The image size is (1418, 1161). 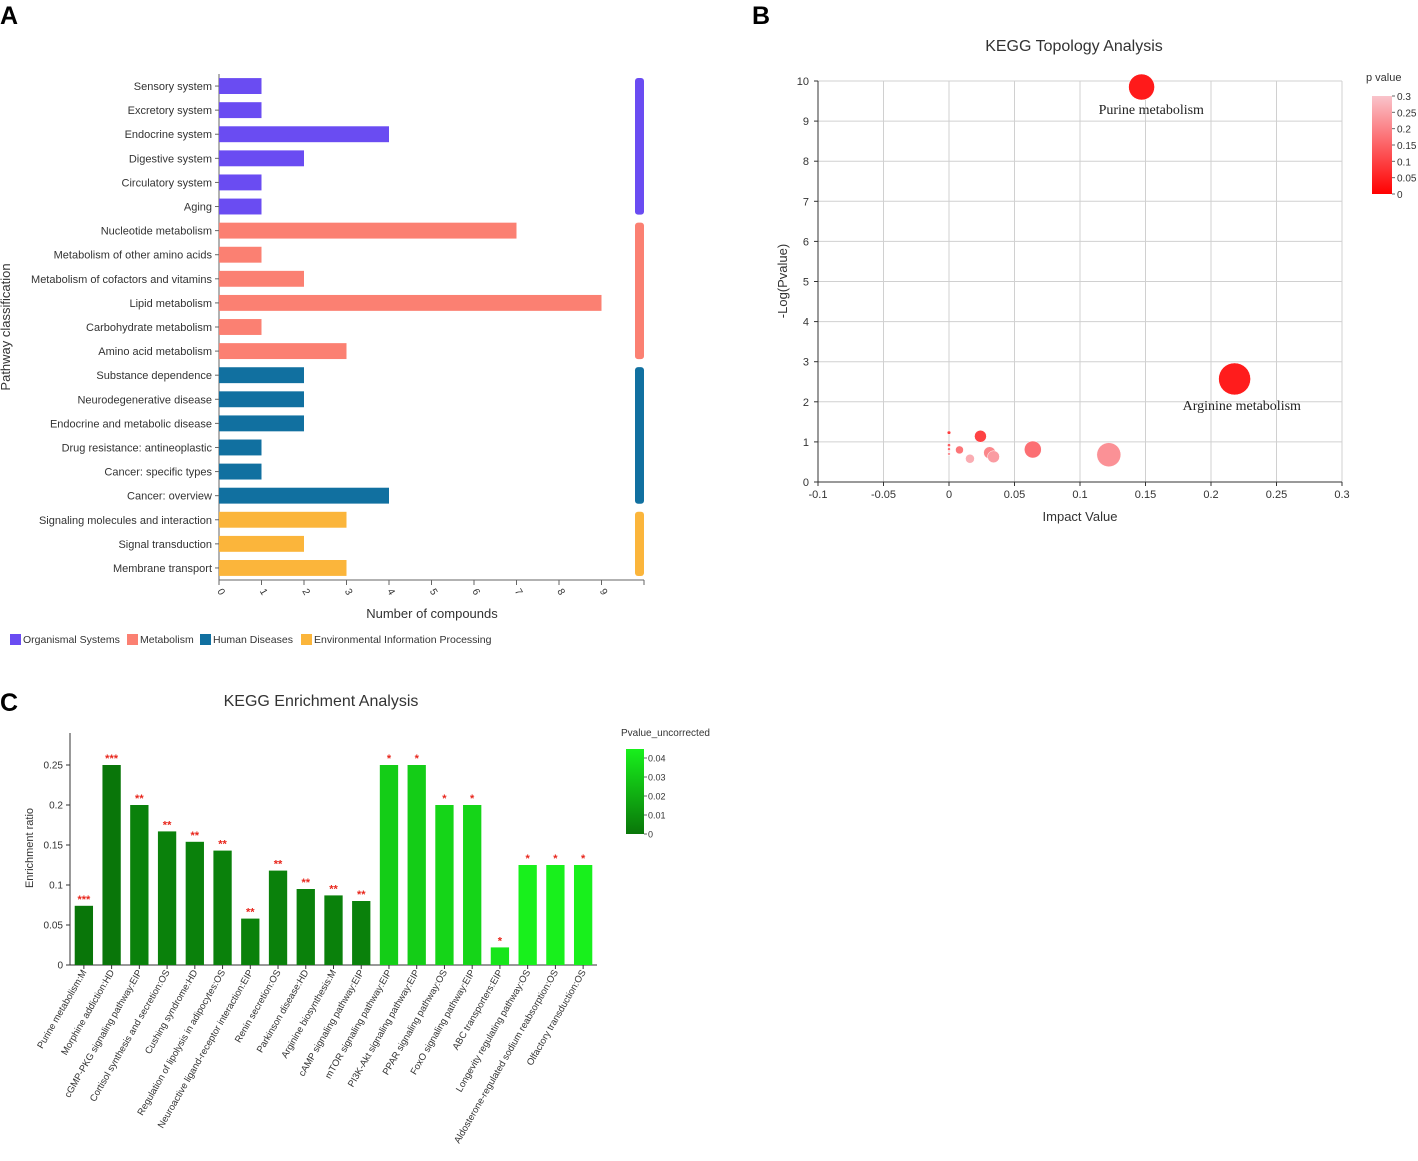 I want to click on panel-a-xtick-label: 3, so click(x=348, y=592).